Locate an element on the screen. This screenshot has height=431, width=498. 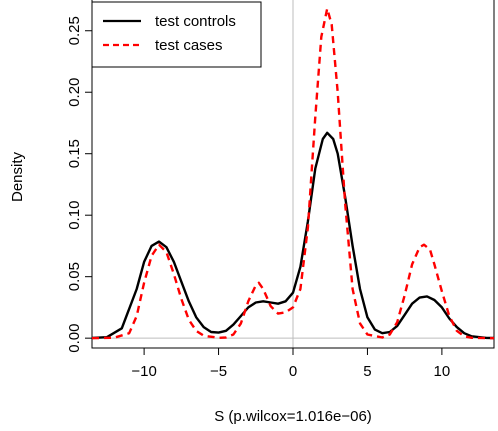
y-tick-label: 0.20 is located at coordinates (74, 92).